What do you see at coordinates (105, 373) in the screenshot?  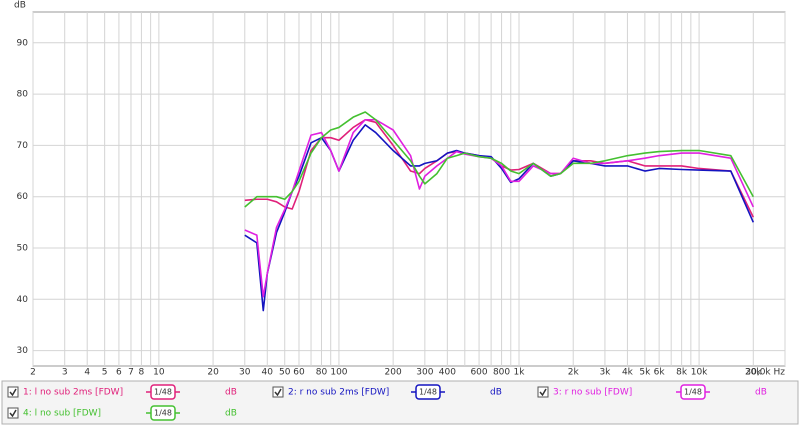 I see `x-tick-label: 5` at bounding box center [105, 373].